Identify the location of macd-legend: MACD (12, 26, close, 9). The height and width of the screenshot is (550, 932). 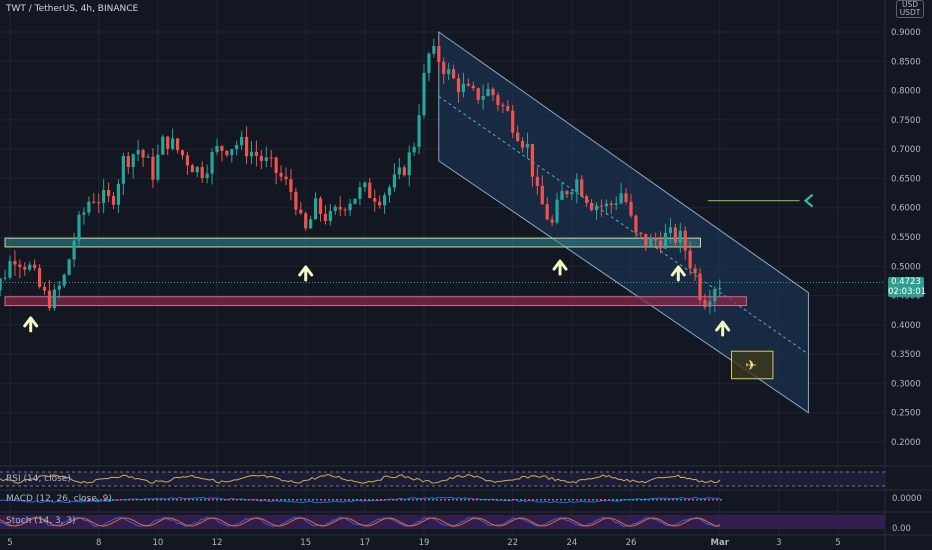
(59, 499).